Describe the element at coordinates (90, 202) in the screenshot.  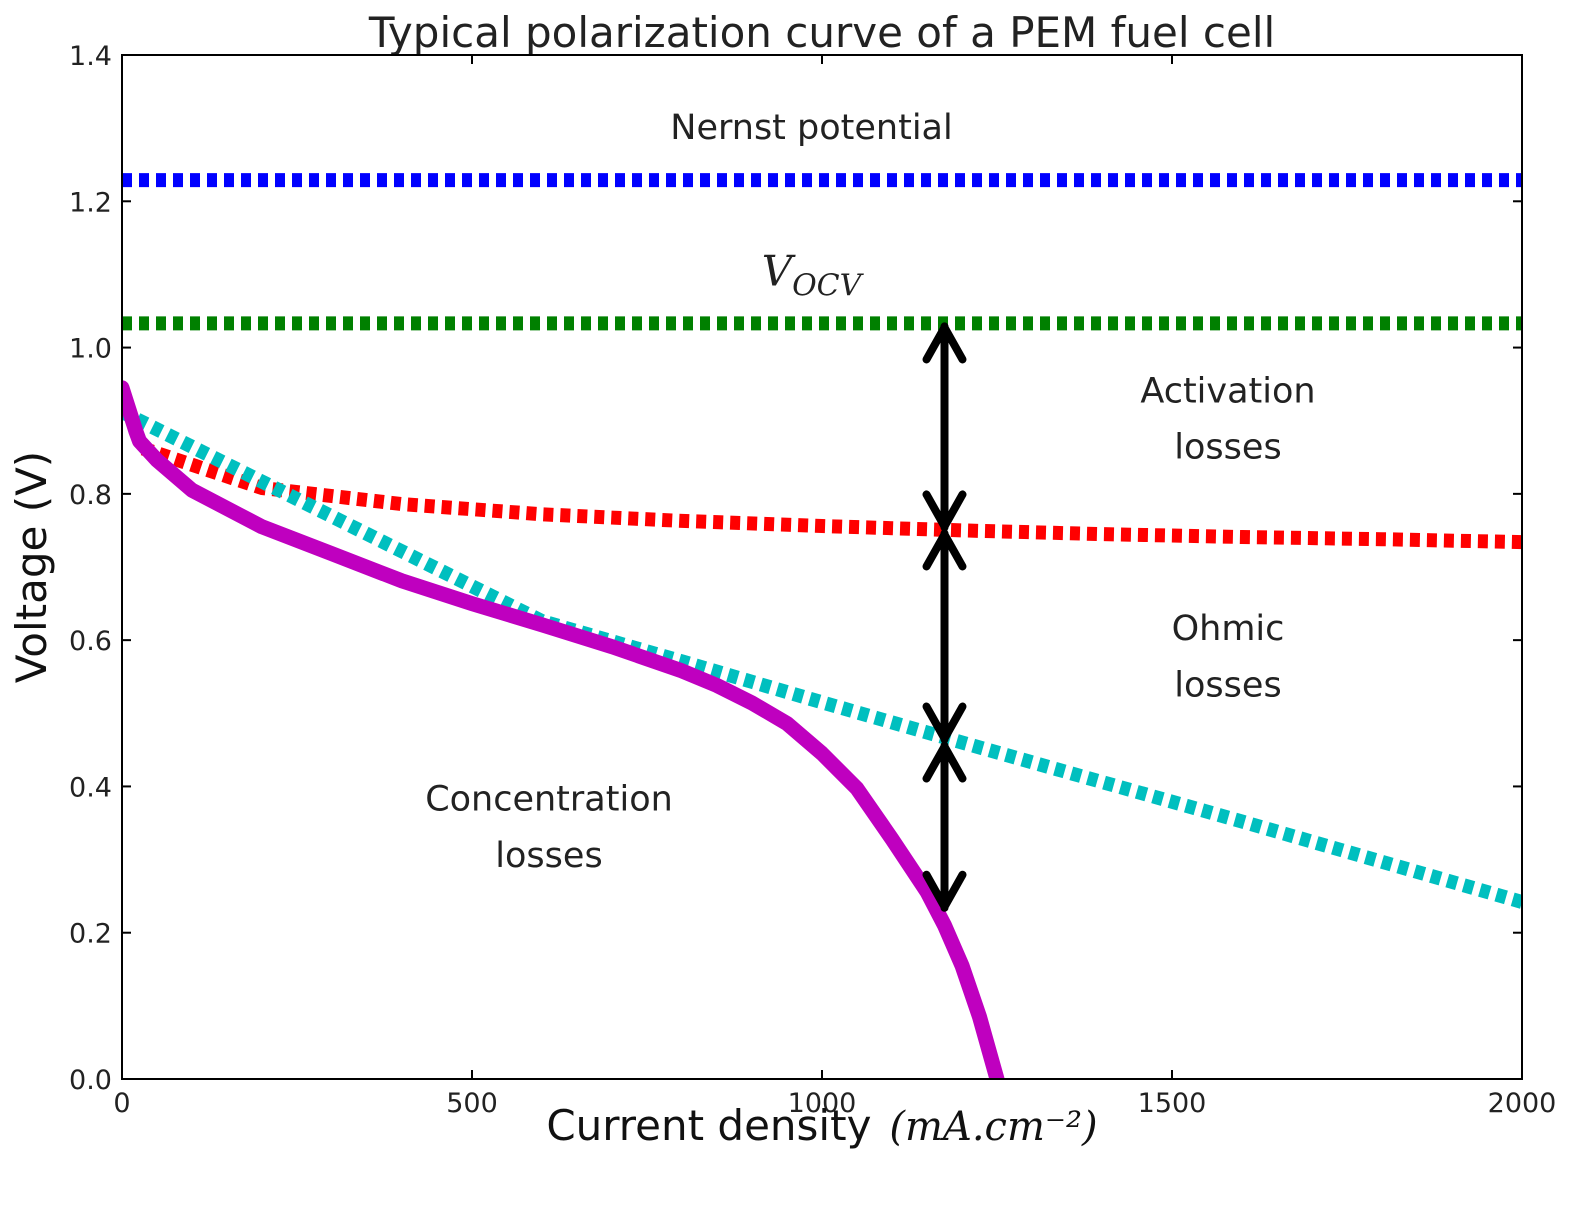
I see `y-tick-label: 1.2` at that location.